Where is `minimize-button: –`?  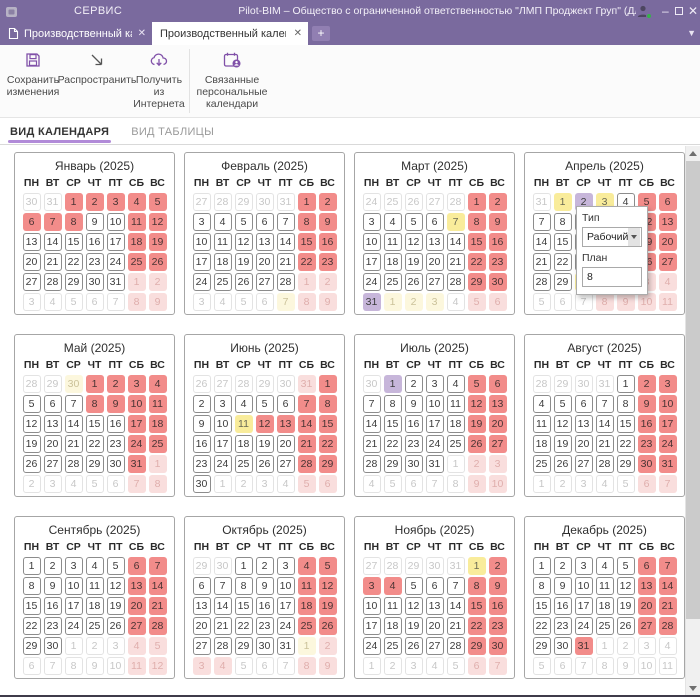
minimize-button: – is located at coordinates (665, 11).